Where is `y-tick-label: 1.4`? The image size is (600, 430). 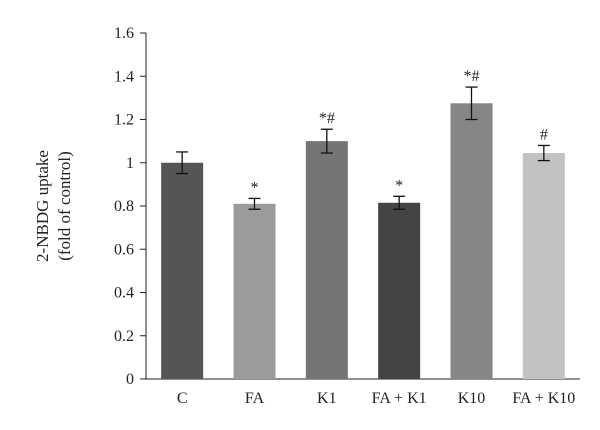
y-tick-label: 1.4 is located at coordinates (124, 76).